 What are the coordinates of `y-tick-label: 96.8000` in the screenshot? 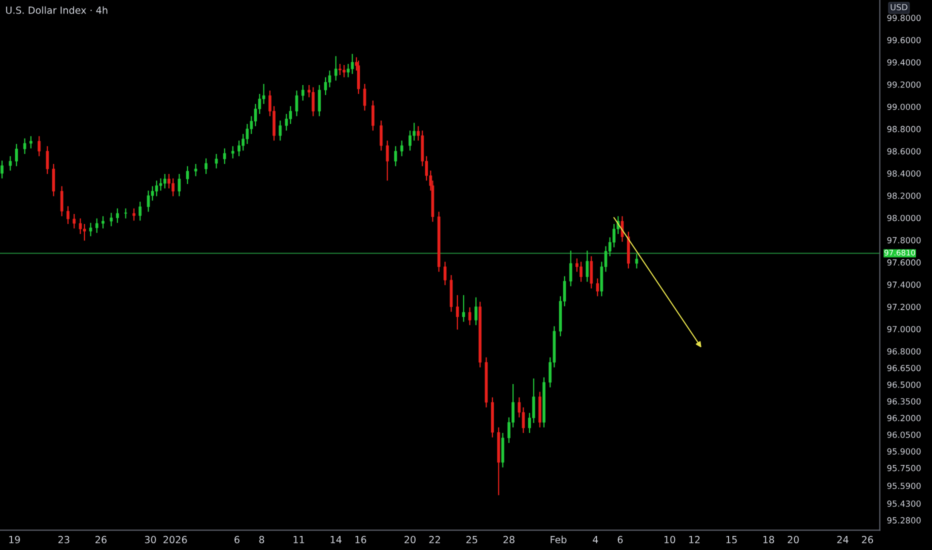 It's located at (904, 351).